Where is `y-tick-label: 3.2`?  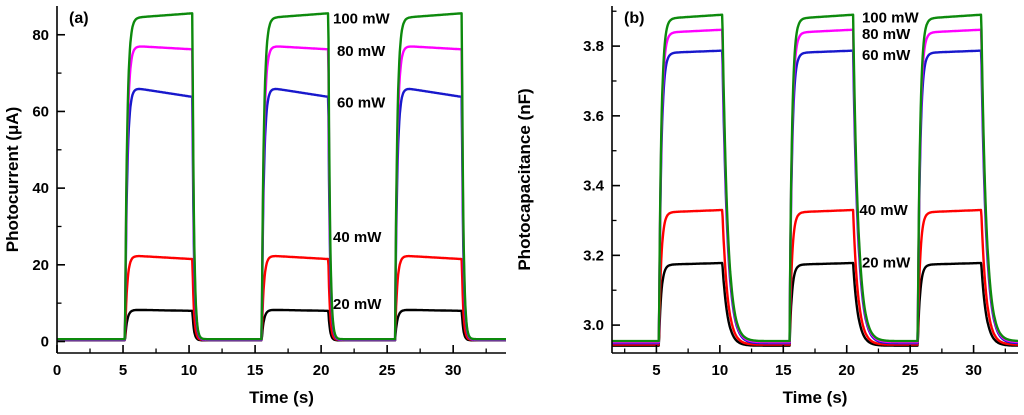
y-tick-label: 3.2 is located at coordinates (593, 255).